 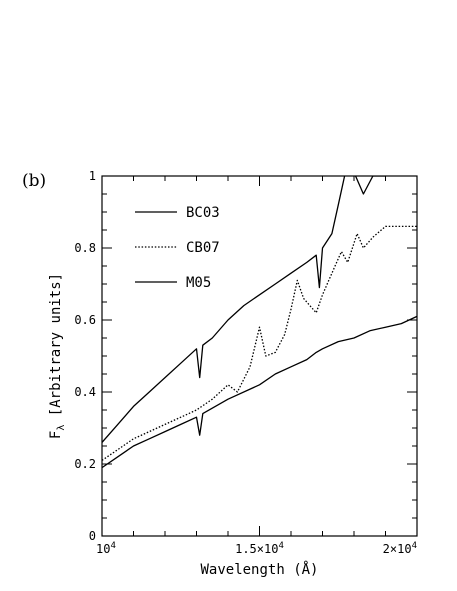 I want to click on x-axis-label: Wavelength (Å), so click(x=259, y=569).